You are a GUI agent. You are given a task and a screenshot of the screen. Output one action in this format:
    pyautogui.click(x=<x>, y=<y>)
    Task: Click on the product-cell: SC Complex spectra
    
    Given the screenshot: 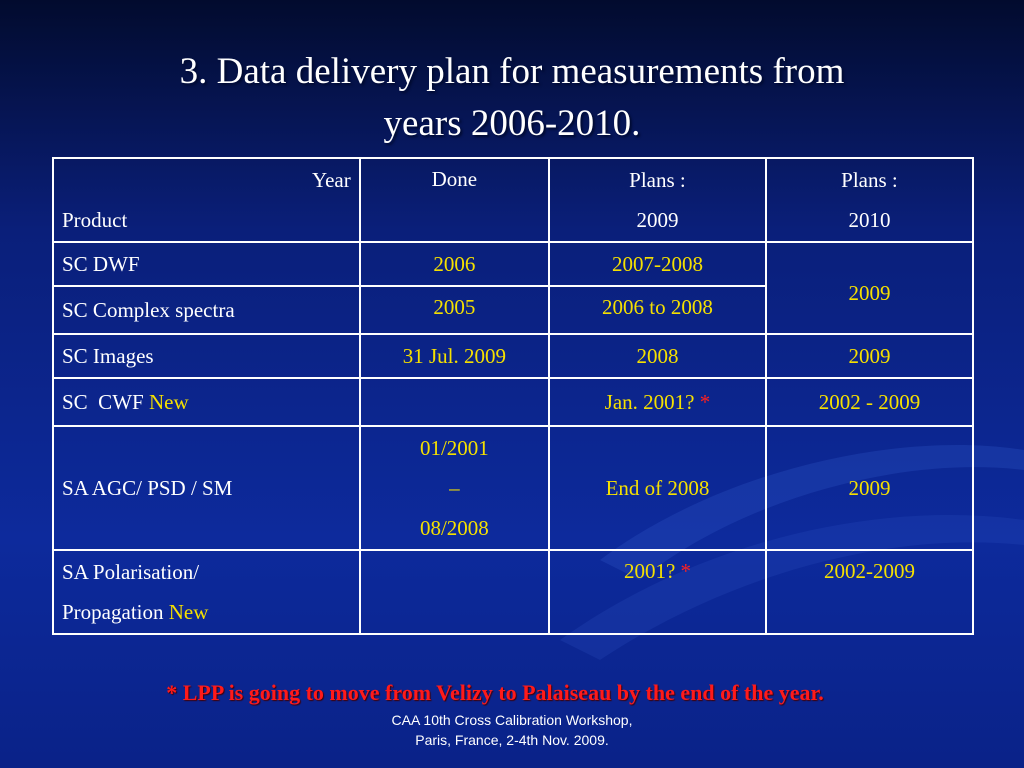 What is the action you would take?
    pyautogui.click(x=206, y=310)
    